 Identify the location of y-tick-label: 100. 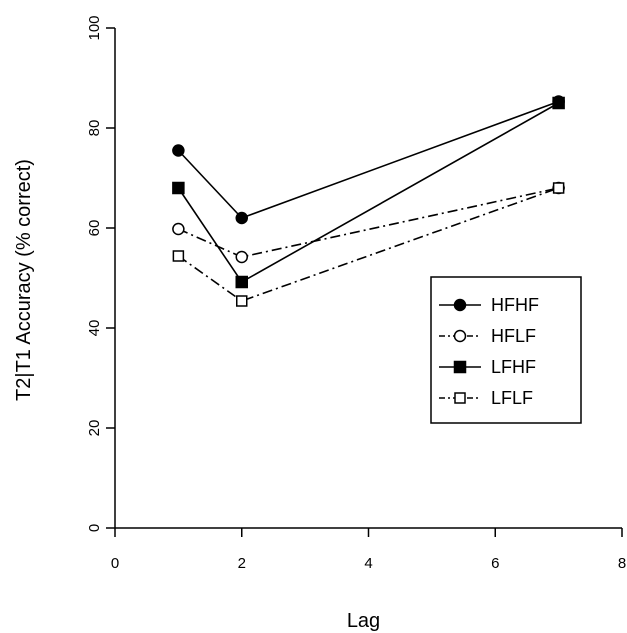
(94, 27).